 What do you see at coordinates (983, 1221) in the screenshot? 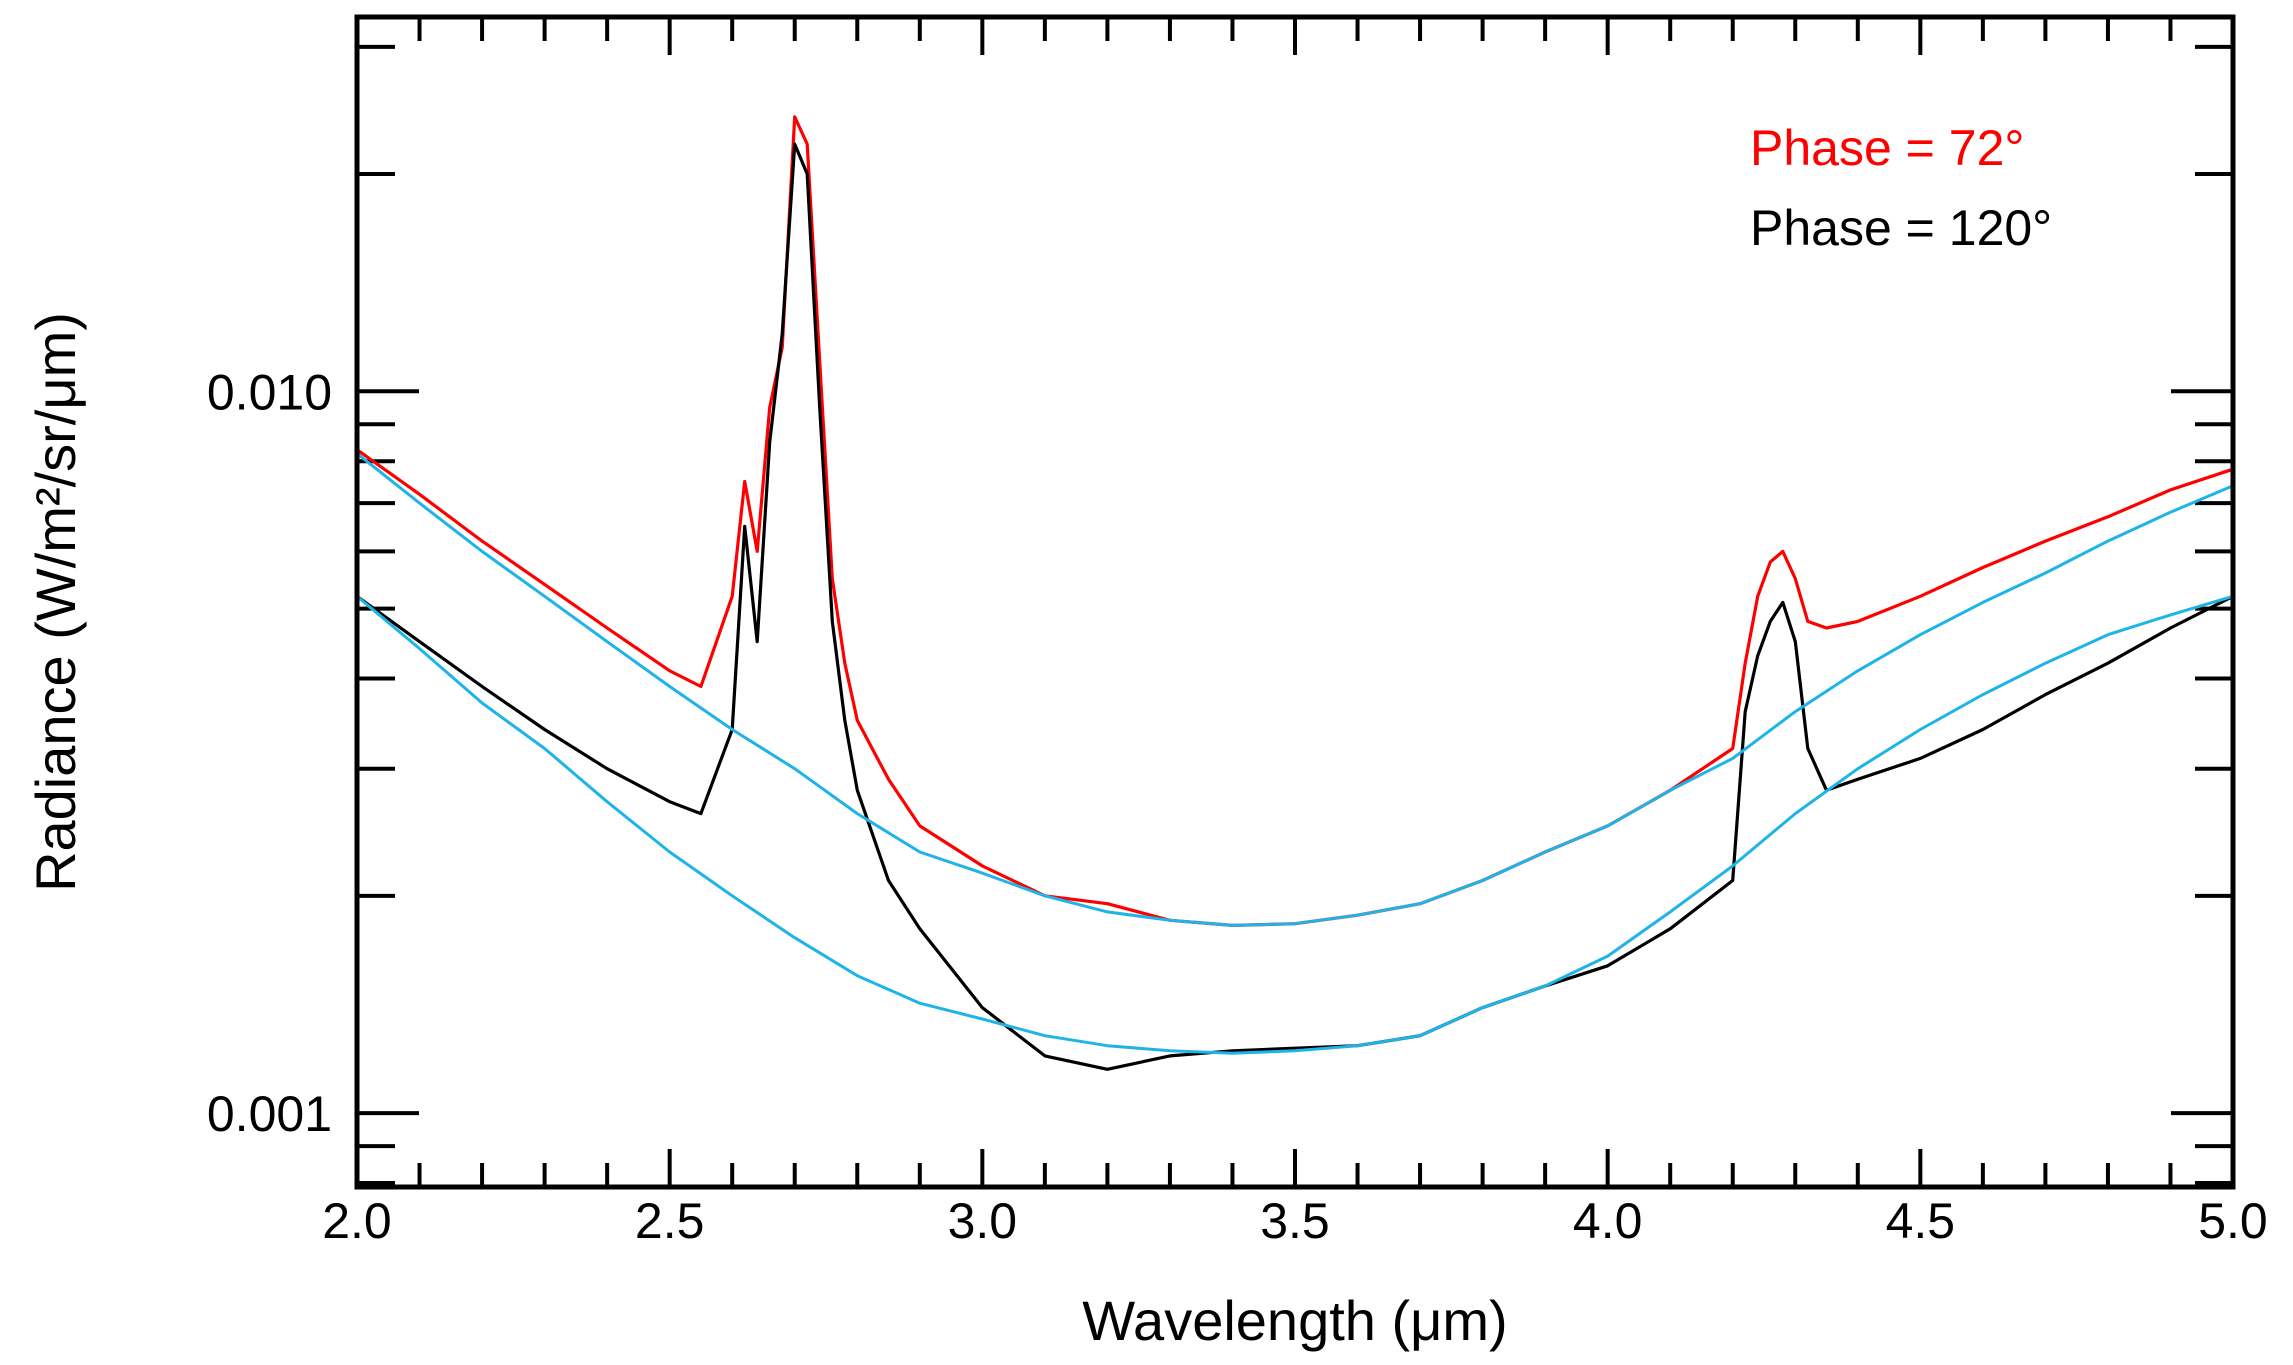
I see `x-tick-label: 3.0` at bounding box center [983, 1221].